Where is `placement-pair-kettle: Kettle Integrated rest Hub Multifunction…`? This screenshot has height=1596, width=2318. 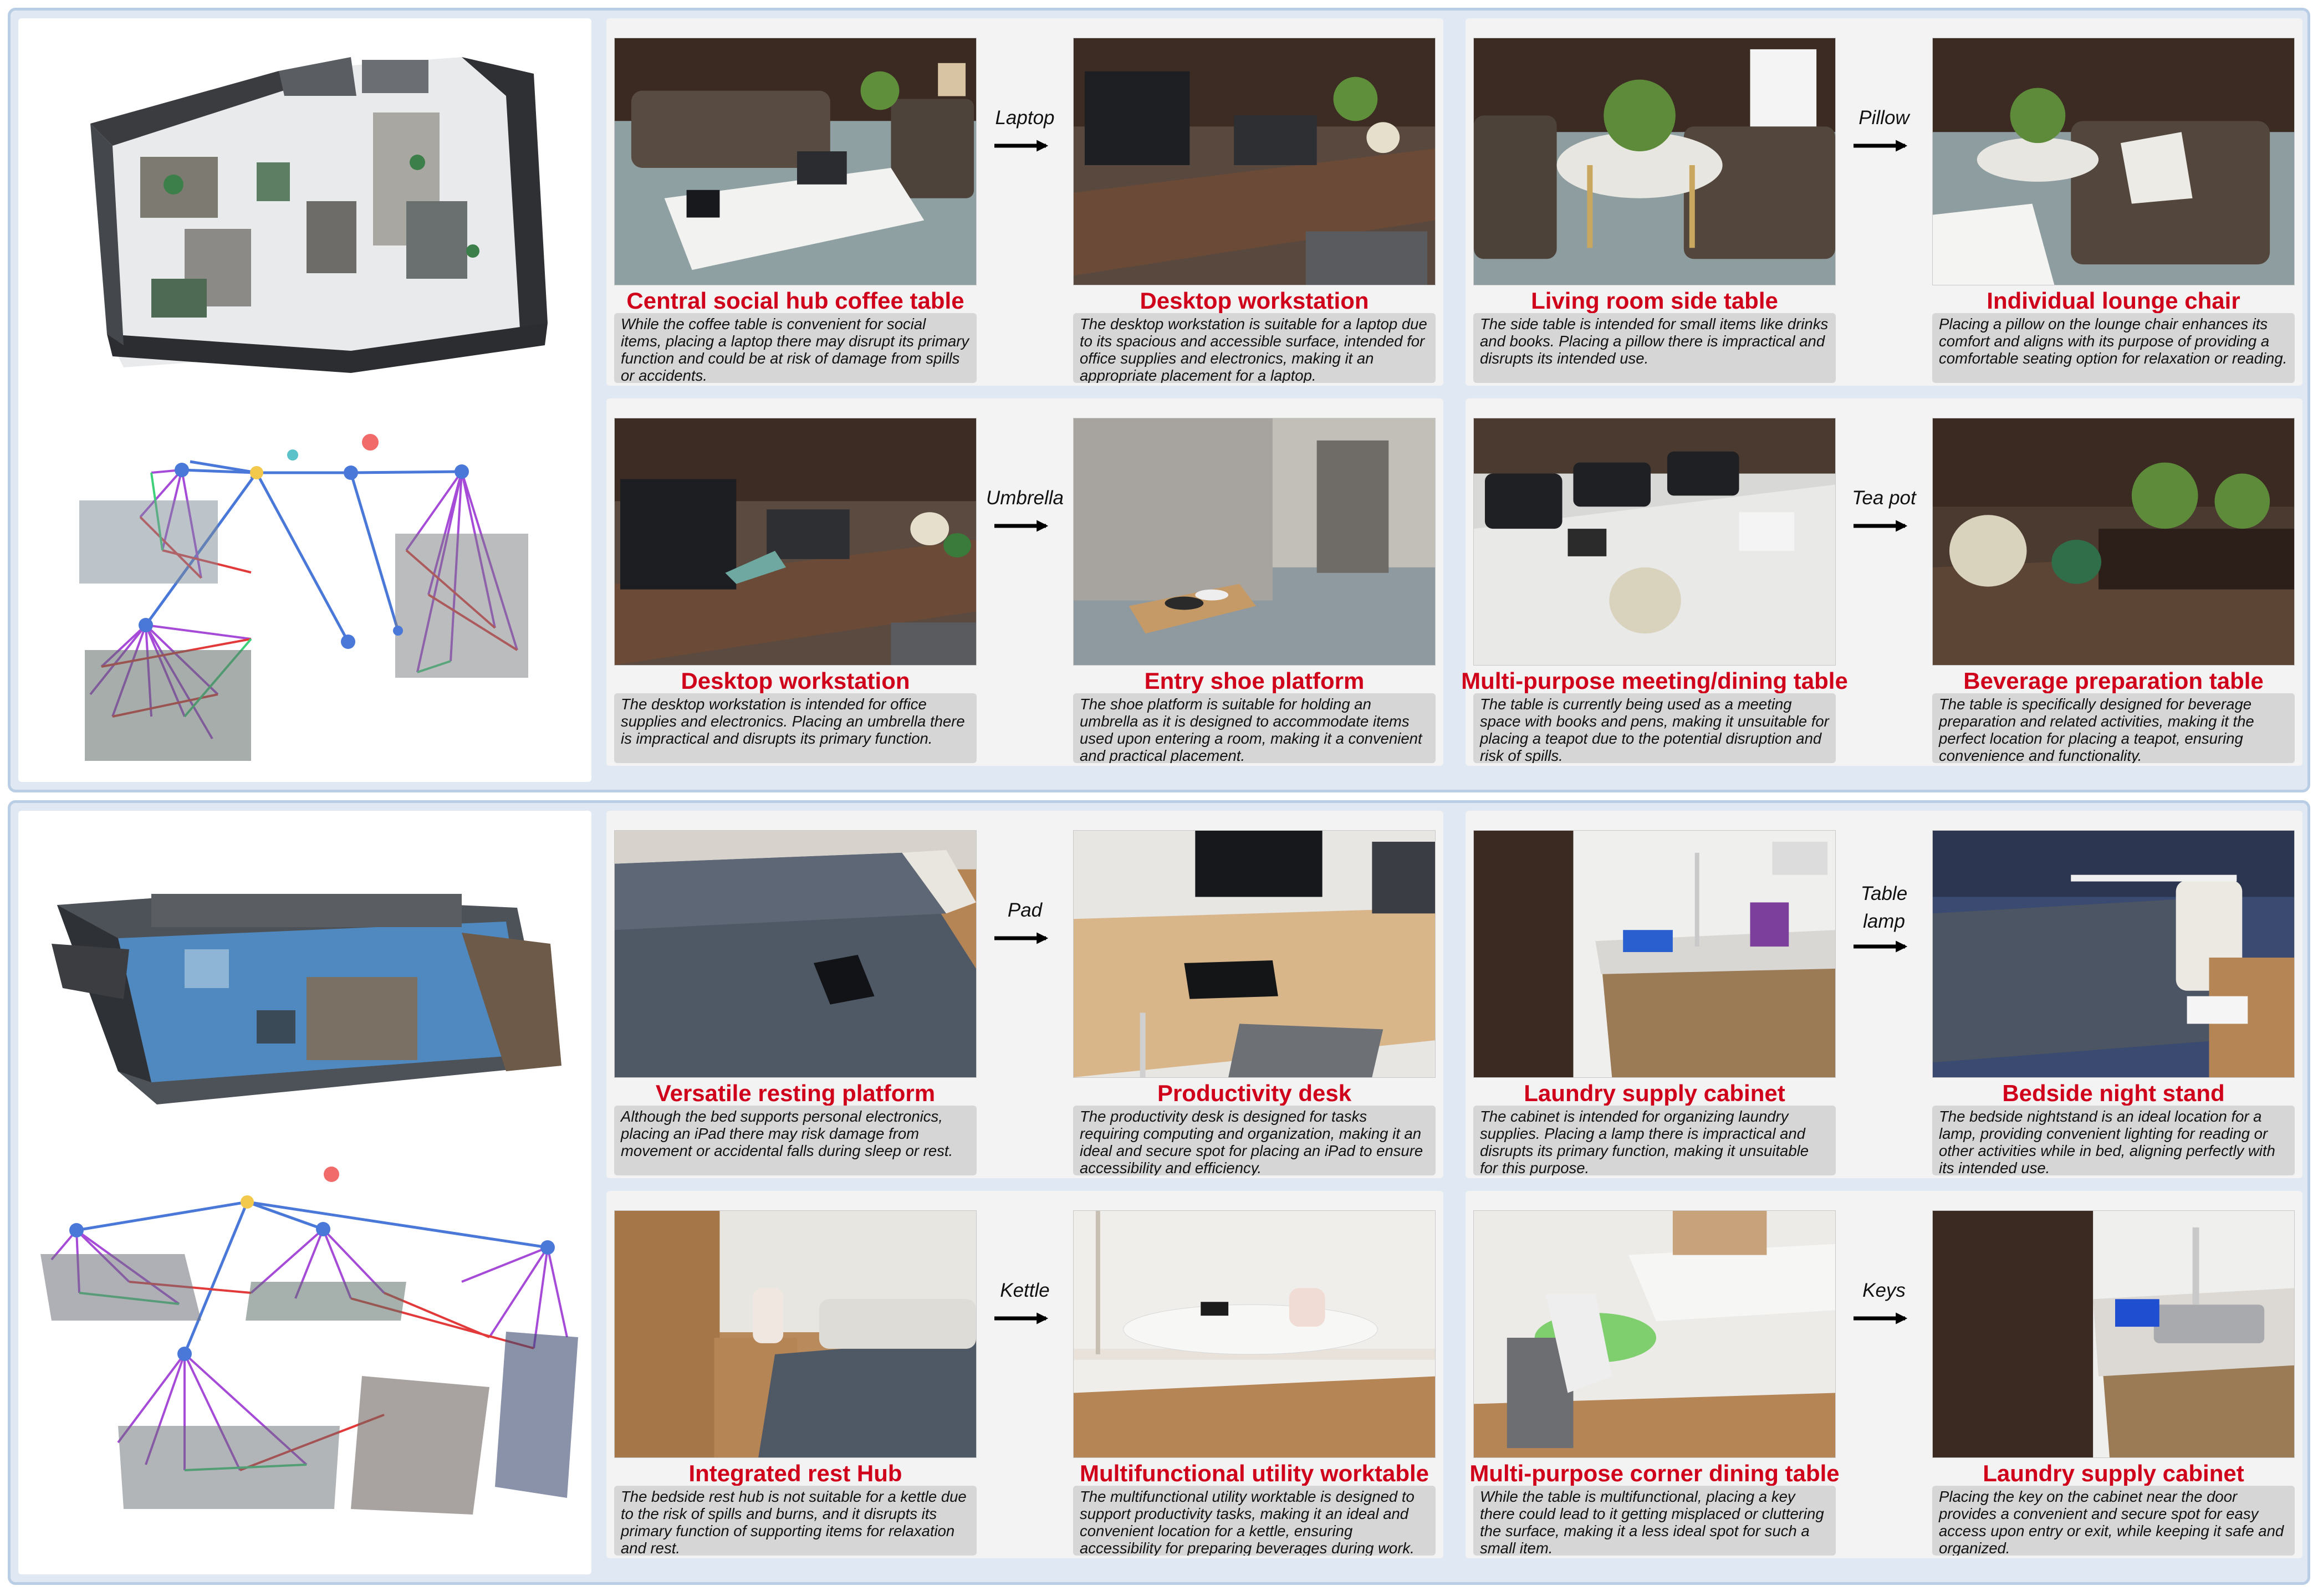 placement-pair-kettle: Kettle Integrated rest Hub Multifunction… is located at coordinates (1024, 1374).